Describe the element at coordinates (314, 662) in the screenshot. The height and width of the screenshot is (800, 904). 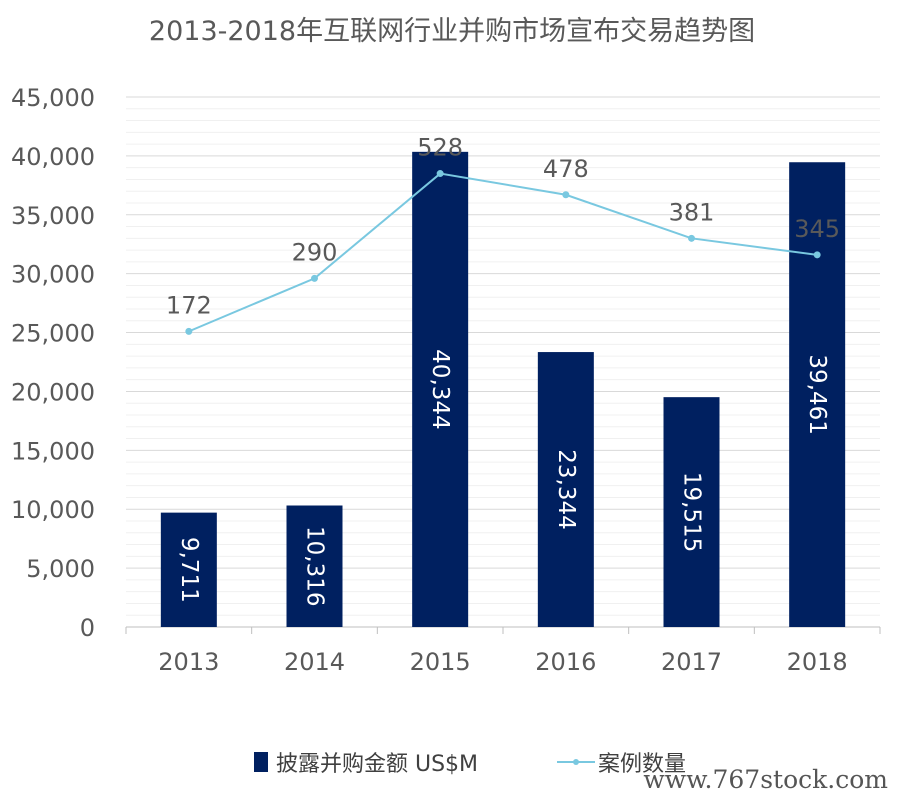
I see `x-tick-label: 2014` at that location.